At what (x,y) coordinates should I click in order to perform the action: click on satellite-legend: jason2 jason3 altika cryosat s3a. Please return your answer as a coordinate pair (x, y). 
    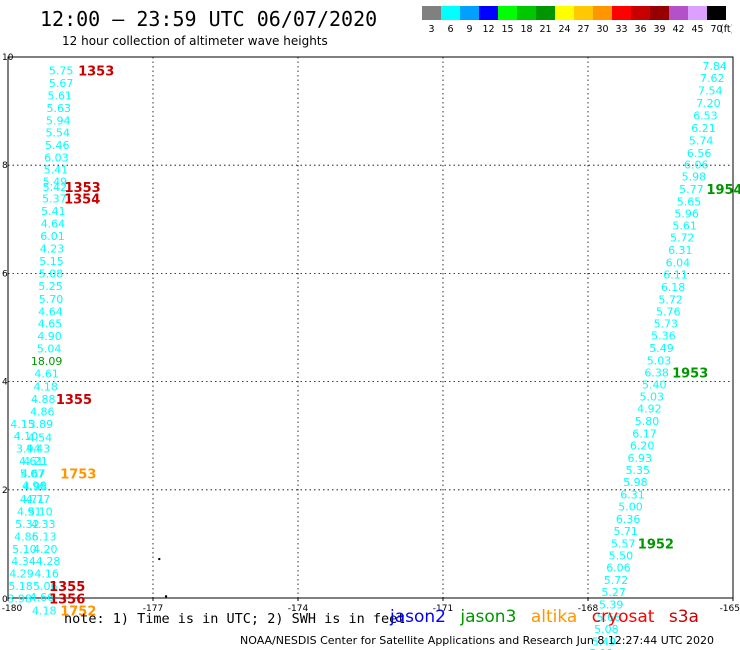
    Looking at the image, I should click on (549, 617).